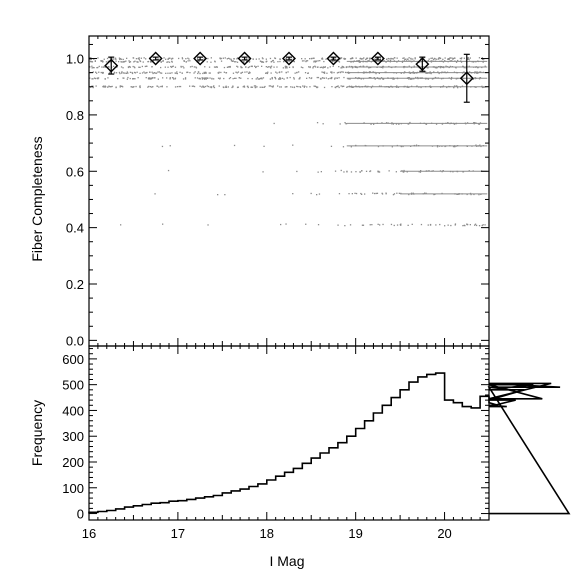 The image size is (576, 576). Describe the element at coordinates (75, 340) in the screenshot. I see `y-tick-label: 0.0` at that location.